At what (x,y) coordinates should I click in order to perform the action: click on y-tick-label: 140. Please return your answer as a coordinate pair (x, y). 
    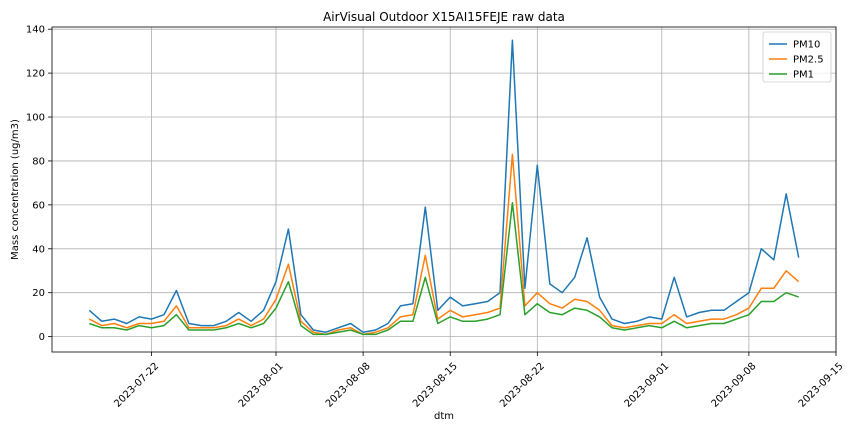
    Looking at the image, I should click on (35, 30).